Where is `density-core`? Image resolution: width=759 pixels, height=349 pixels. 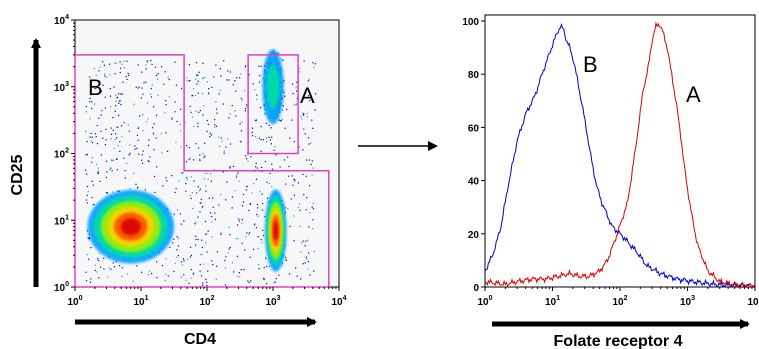 density-core is located at coordinates (275, 230).